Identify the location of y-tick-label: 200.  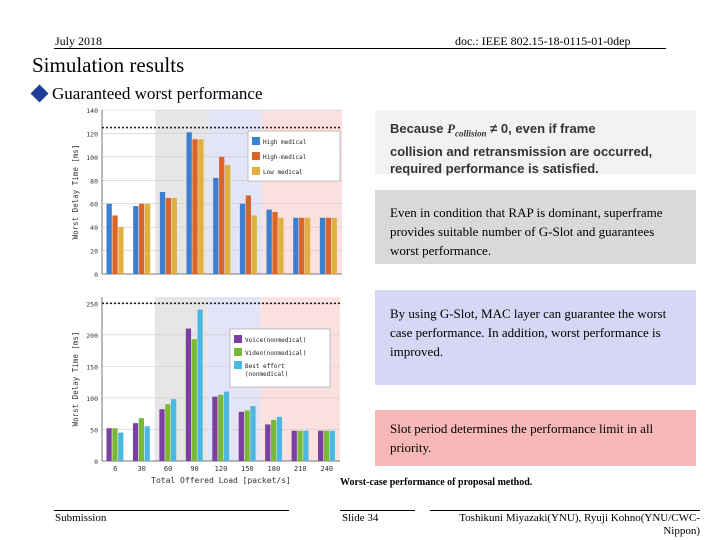
(92, 336).